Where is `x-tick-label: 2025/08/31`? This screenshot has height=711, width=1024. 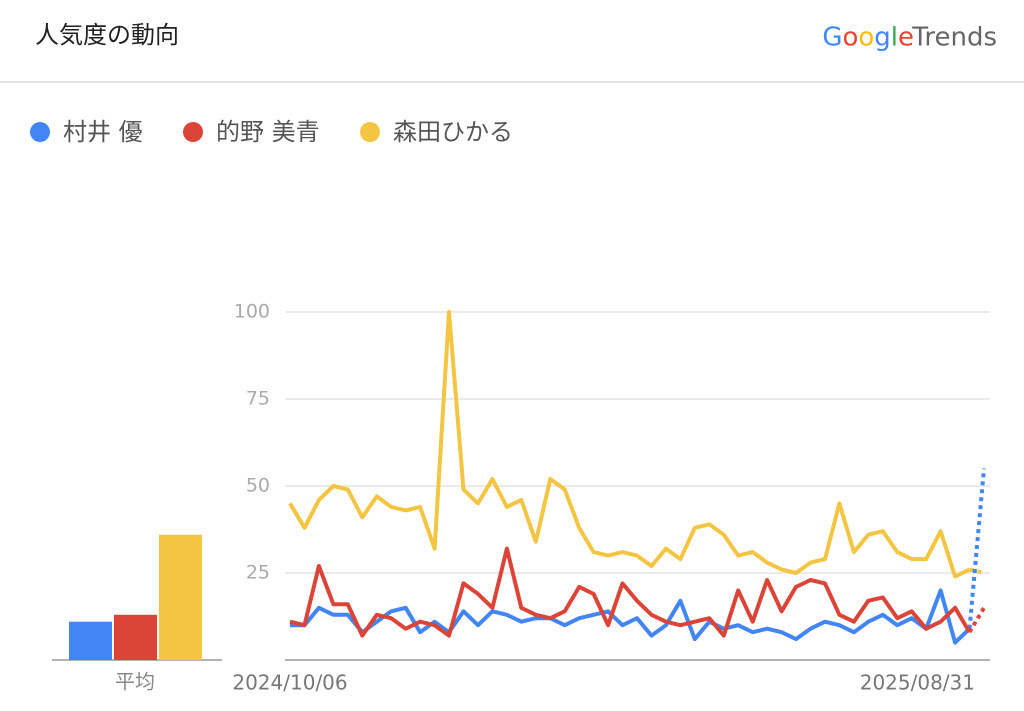 x-tick-label: 2025/08/31 is located at coordinates (917, 683).